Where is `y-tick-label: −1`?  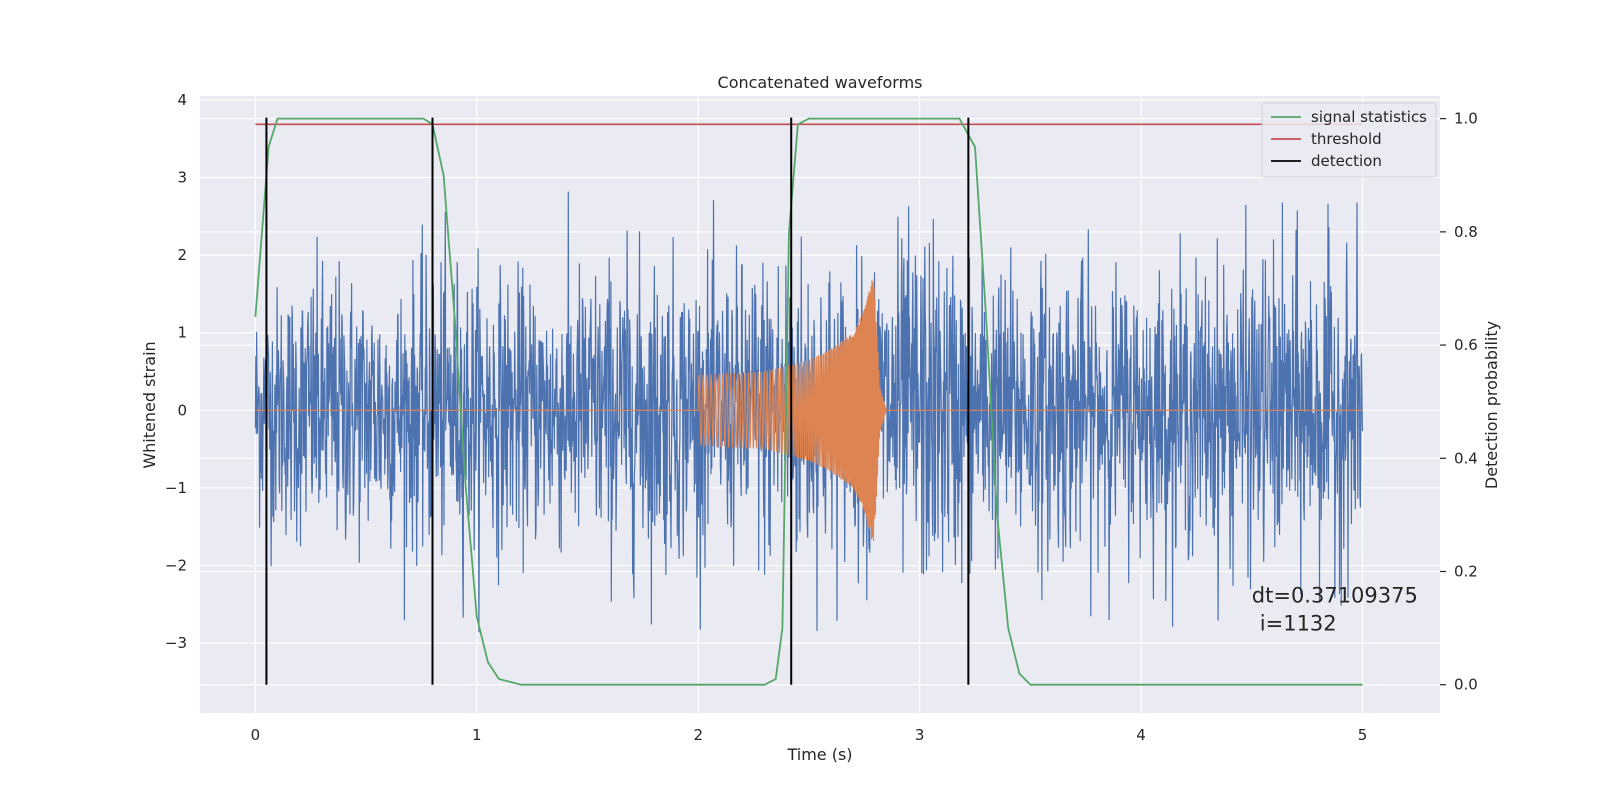
y-tick-label: −1 is located at coordinates (176, 488).